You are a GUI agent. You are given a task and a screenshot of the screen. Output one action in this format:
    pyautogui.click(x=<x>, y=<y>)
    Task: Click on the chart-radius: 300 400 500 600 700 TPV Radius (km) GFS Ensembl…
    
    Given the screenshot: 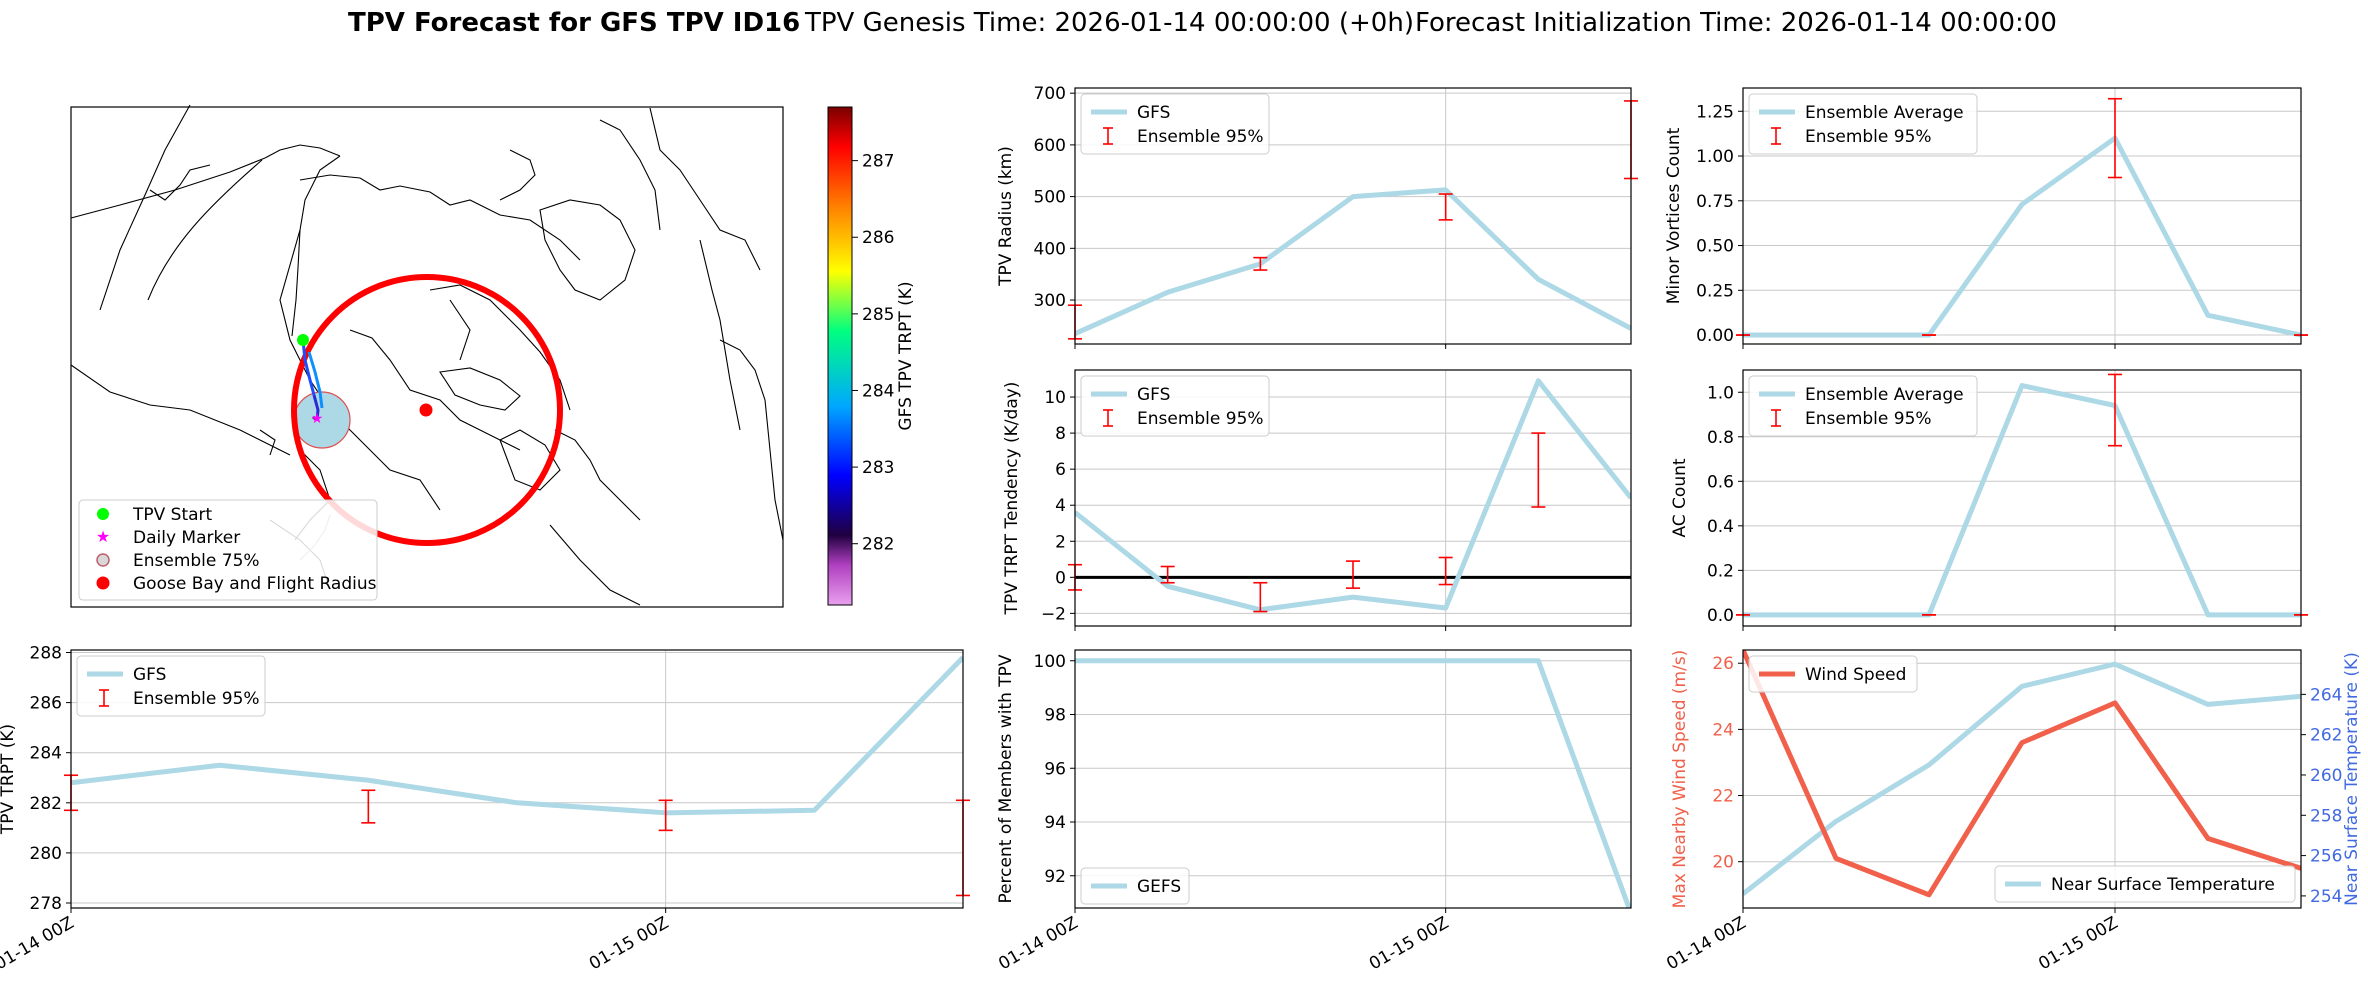 What is the action you would take?
    pyautogui.click(x=1317, y=216)
    